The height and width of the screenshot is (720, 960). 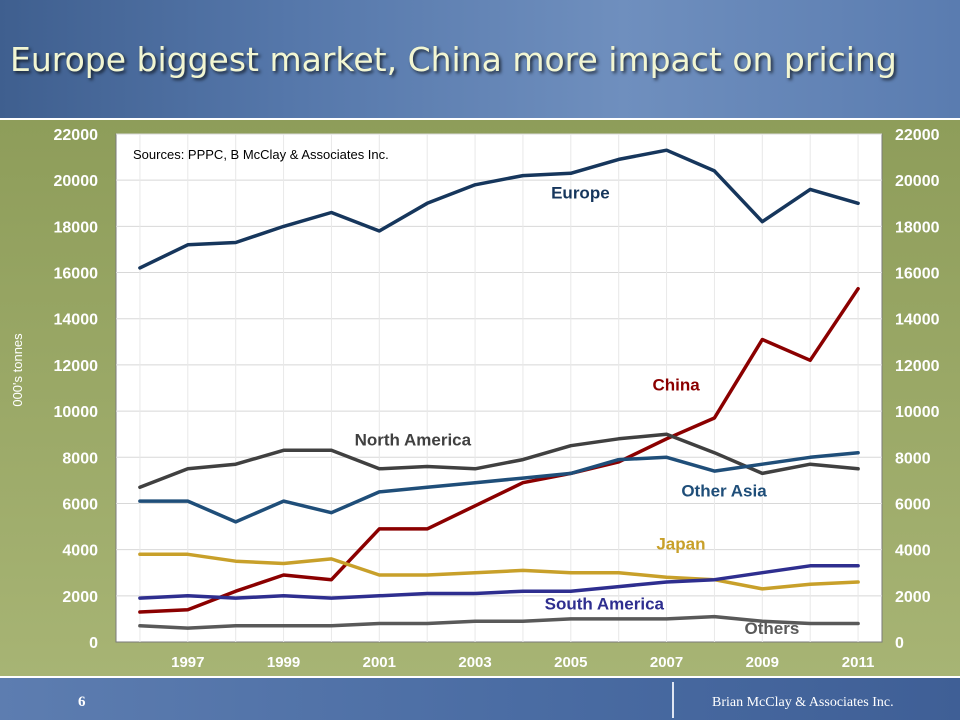 What do you see at coordinates (499, 622) in the screenshot?
I see `series-line-others` at bounding box center [499, 622].